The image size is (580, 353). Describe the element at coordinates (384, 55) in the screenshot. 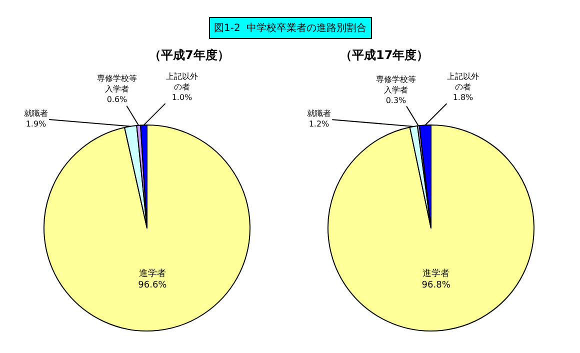

I see `chart-title: （平成17年度）` at that location.